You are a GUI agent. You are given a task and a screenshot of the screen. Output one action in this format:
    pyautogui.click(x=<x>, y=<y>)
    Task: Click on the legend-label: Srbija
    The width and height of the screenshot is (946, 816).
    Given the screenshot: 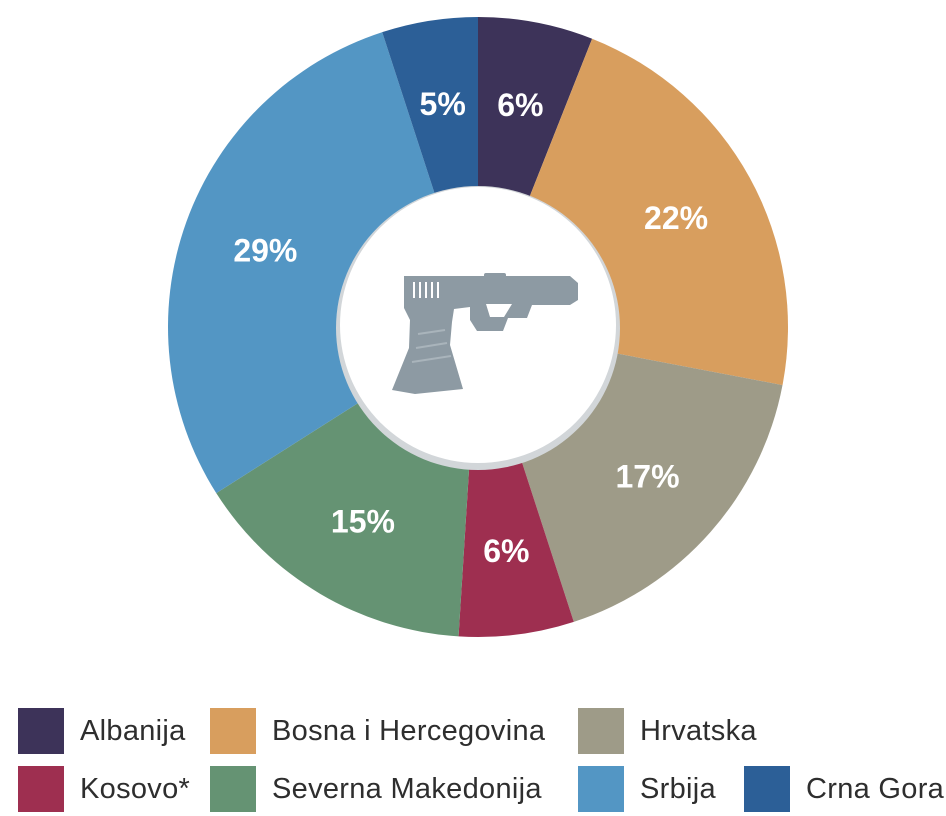 What is the action you would take?
    pyautogui.click(x=678, y=788)
    